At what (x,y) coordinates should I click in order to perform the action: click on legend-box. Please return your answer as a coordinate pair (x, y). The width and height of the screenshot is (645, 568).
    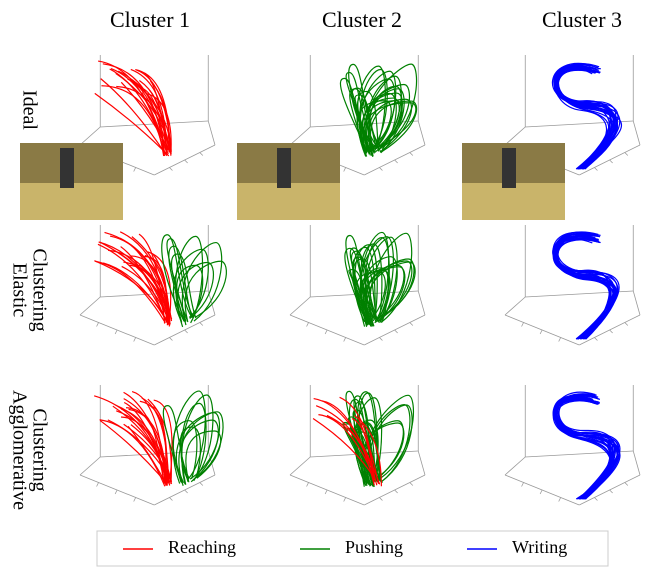
    Looking at the image, I should click on (352, 548).